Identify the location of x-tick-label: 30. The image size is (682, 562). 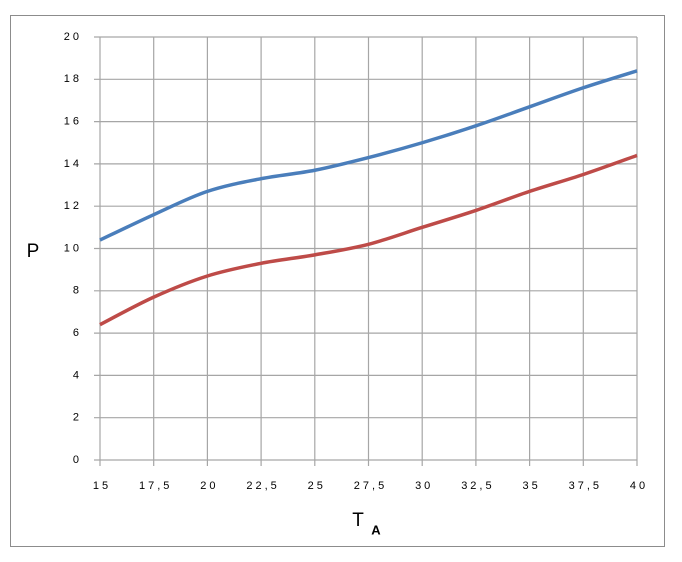
(424, 486).